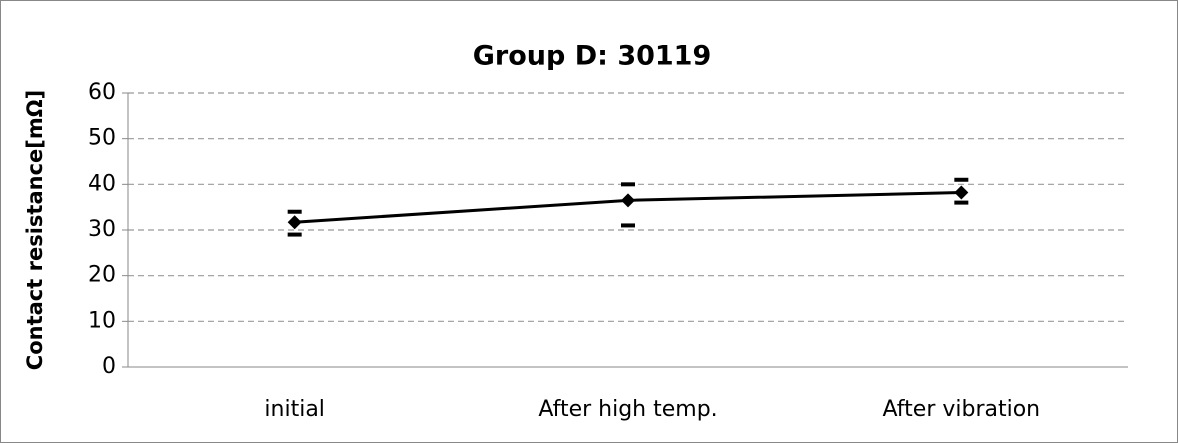 This screenshot has height=443, width=1178. I want to click on y-tick-label: 40, so click(102, 183).